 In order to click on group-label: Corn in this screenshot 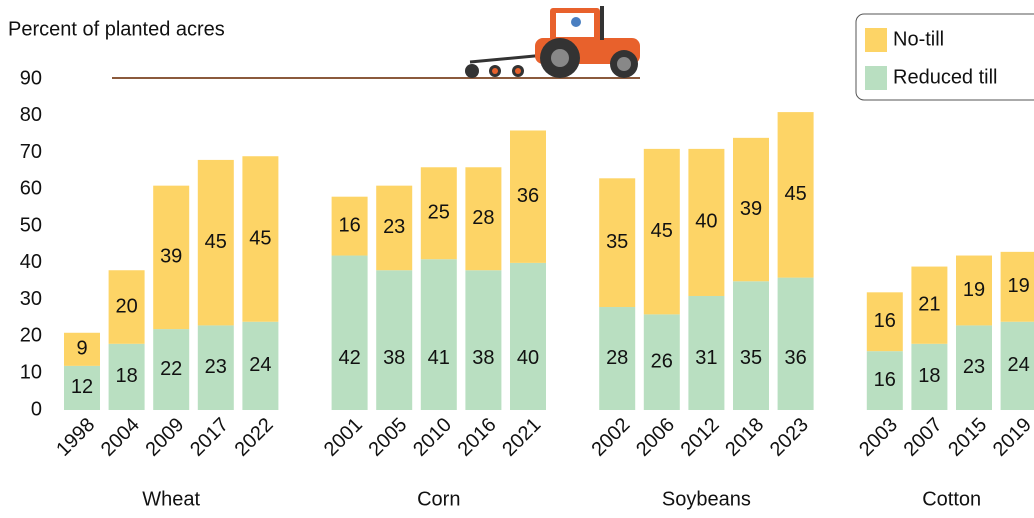, I will do `click(438, 499)`.